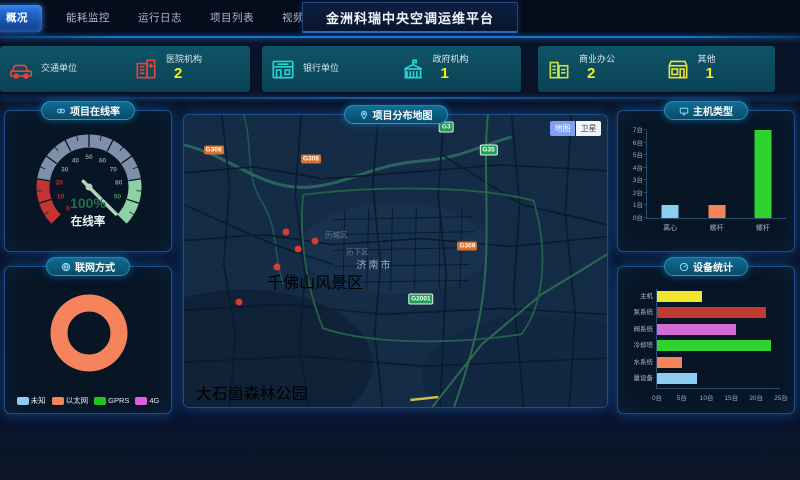 The width and height of the screenshot is (800, 480). Describe the element at coordinates (89, 157) in the screenshot. I see `gauge-tick-label: 50` at that location.